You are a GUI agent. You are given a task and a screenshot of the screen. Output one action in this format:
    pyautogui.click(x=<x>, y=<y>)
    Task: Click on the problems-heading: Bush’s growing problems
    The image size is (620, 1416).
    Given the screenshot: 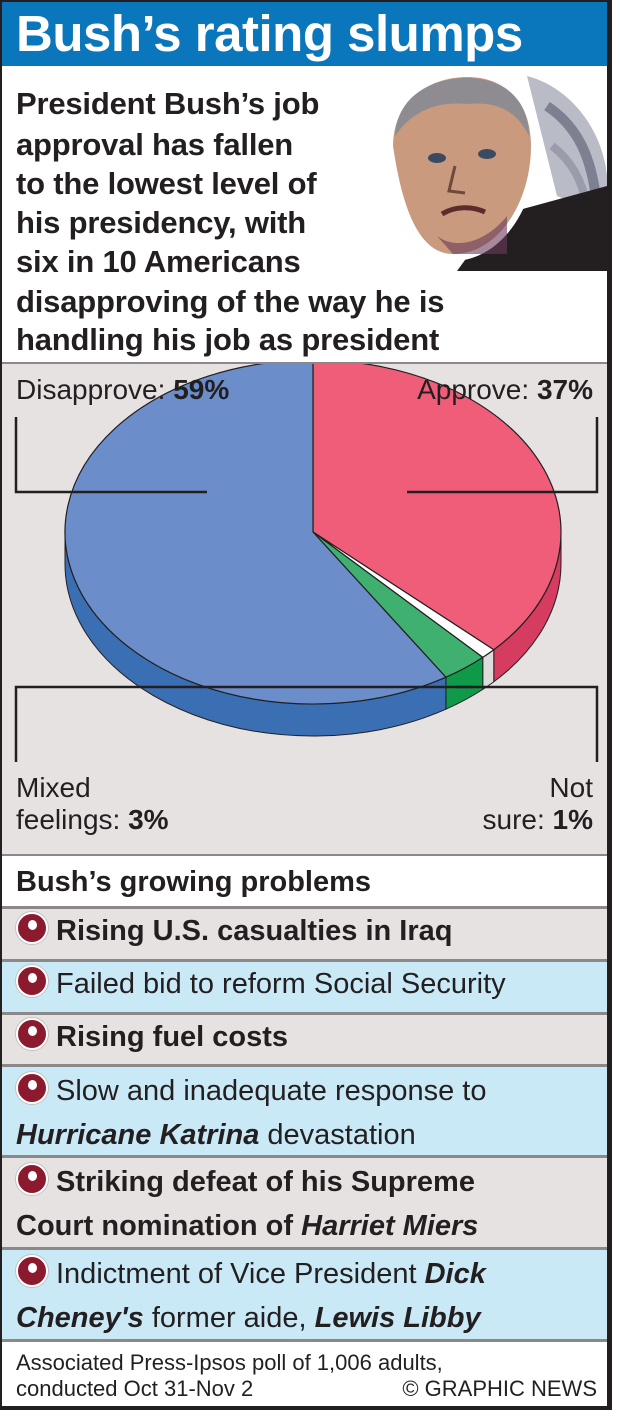 What is the action you would take?
    pyautogui.click(x=304, y=880)
    